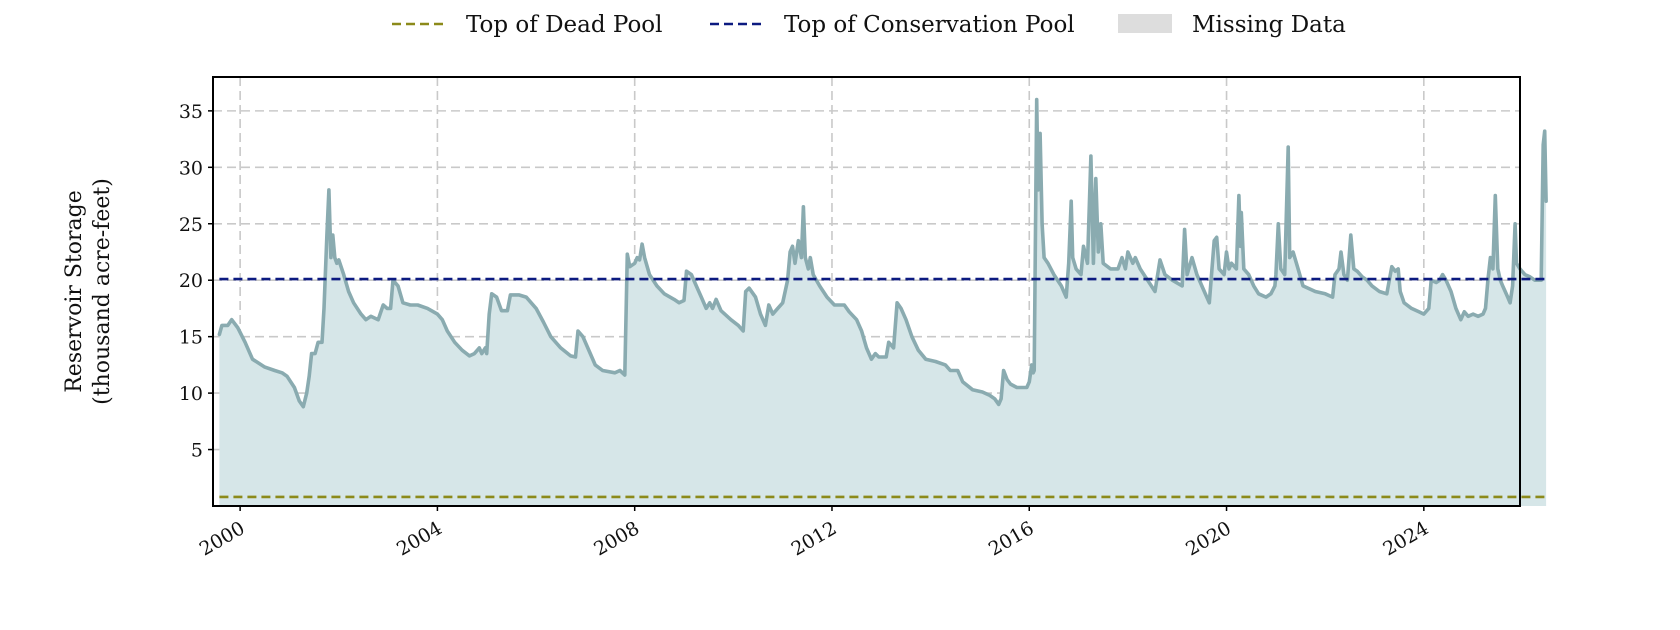 This screenshot has width=1680, height=630. What do you see at coordinates (814, 538) in the screenshot?
I see `x-tick-label: 2012` at bounding box center [814, 538].